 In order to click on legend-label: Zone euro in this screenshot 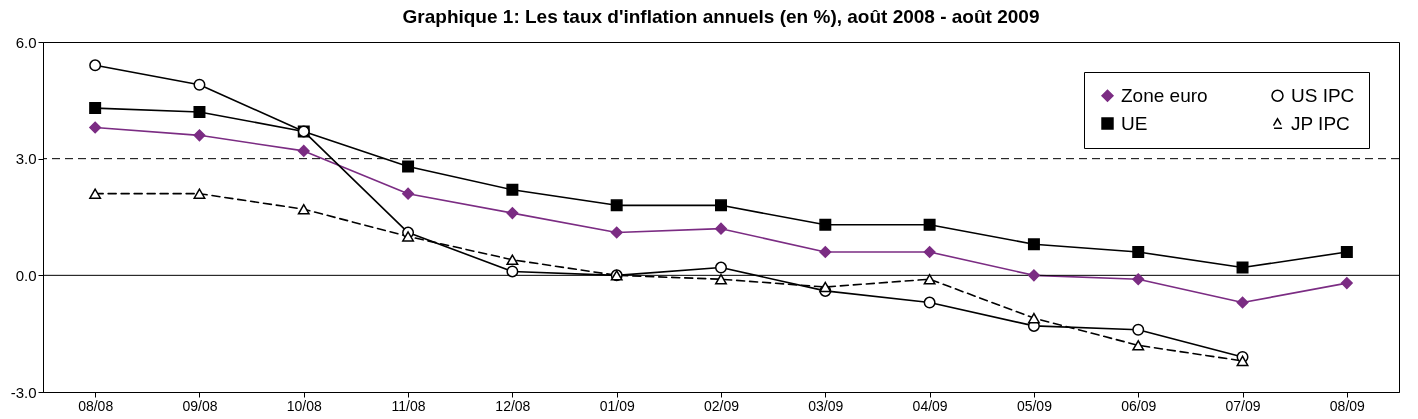, I will do `click(1164, 95)`.